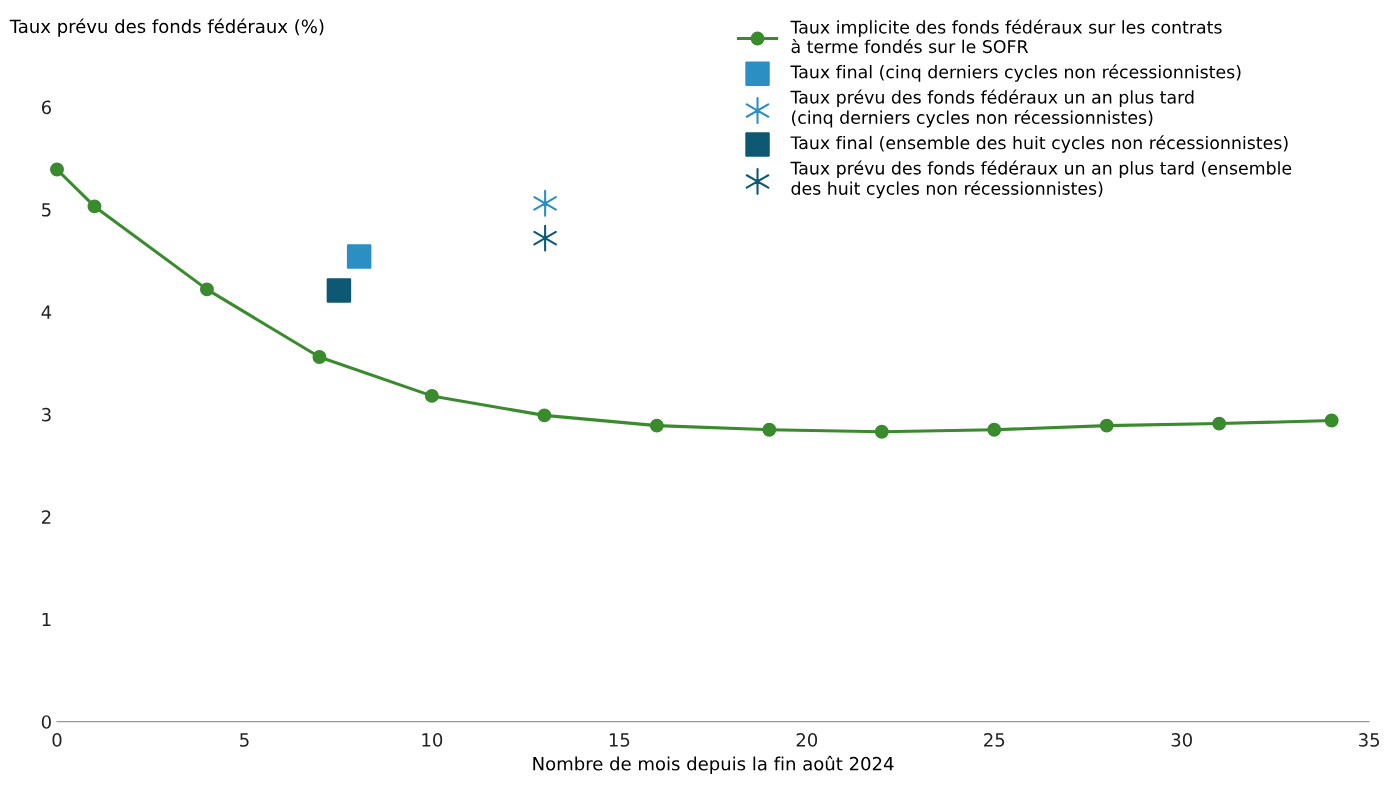 The image size is (1390, 787). What do you see at coordinates (244, 740) in the screenshot?
I see `x-tick-label: 5` at bounding box center [244, 740].